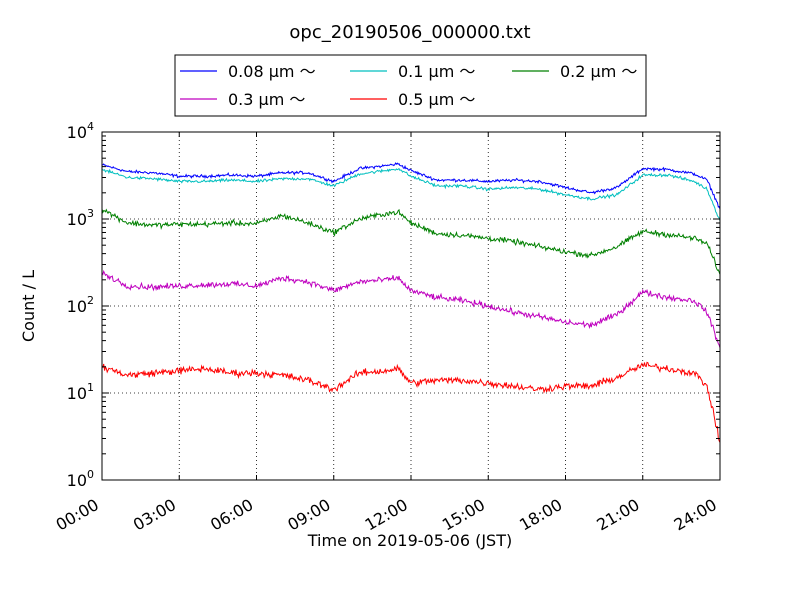 Image resolution: width=800 pixels, height=604 pixels. I want to click on x-tick-label: 03:00, so click(154, 515).